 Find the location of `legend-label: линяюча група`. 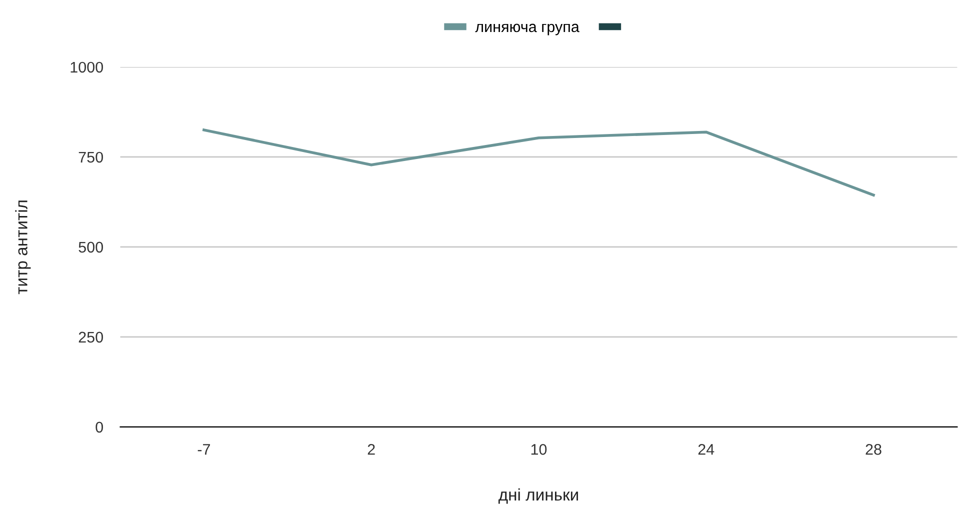

legend-label: линяюча група is located at coordinates (527, 30).